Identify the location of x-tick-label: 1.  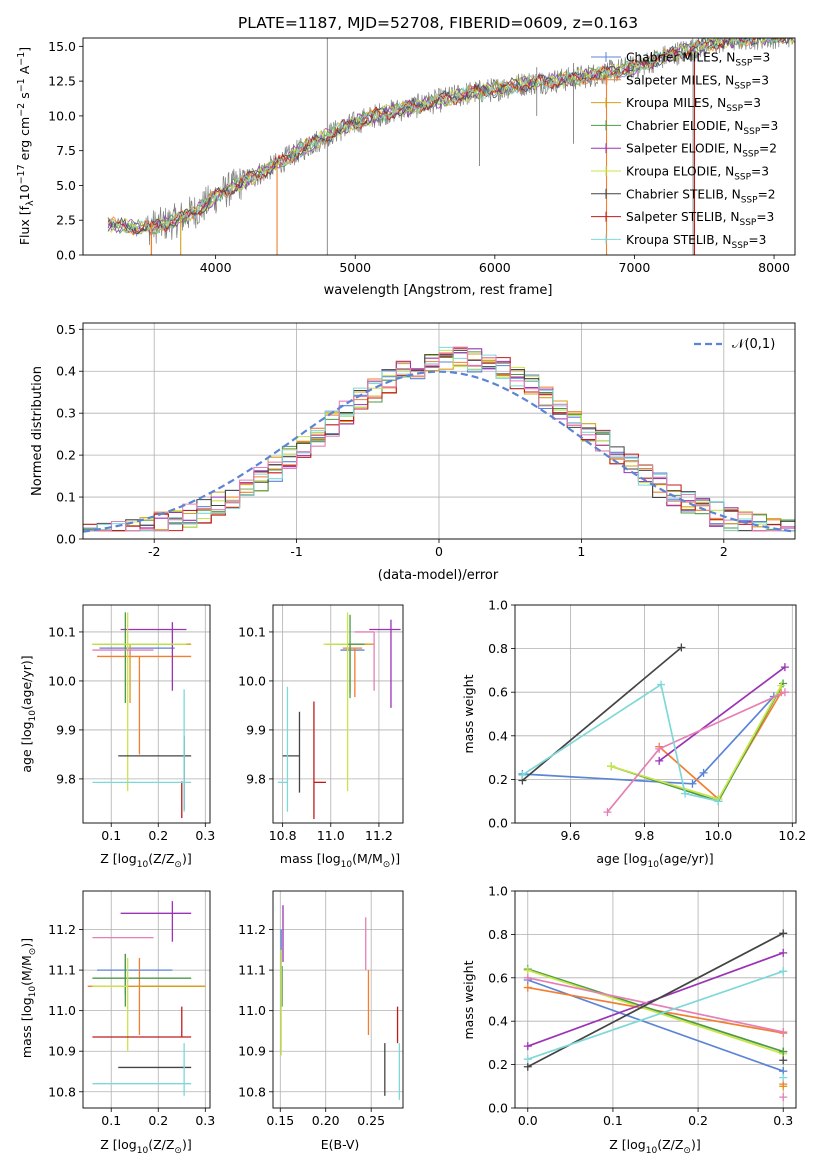
(581, 551).